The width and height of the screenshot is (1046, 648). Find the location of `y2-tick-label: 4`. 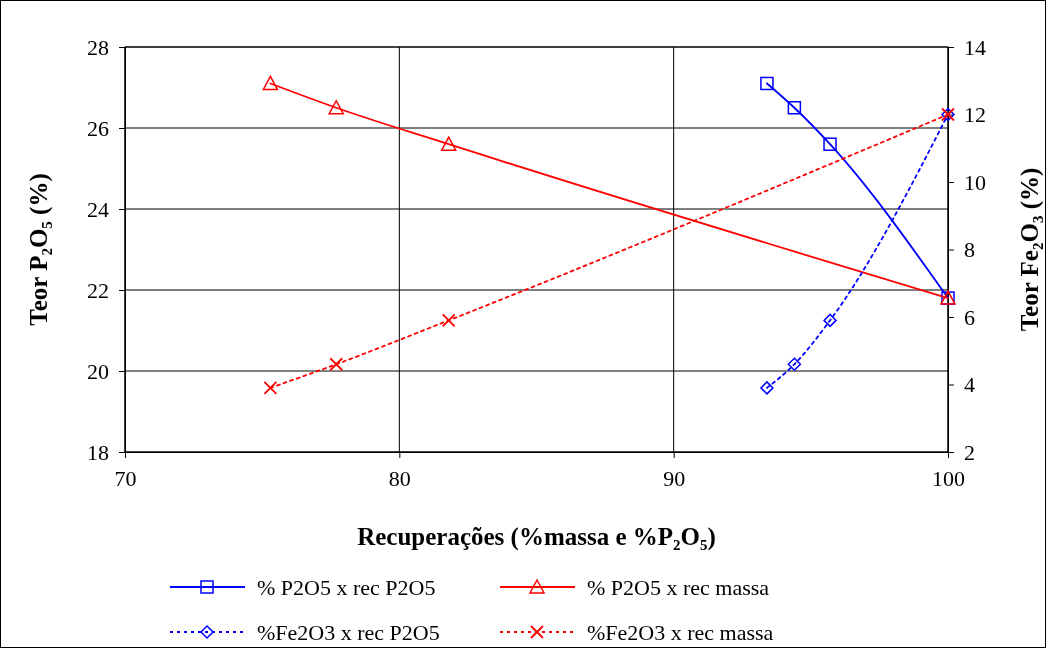

y2-tick-label: 4 is located at coordinates (969, 385).